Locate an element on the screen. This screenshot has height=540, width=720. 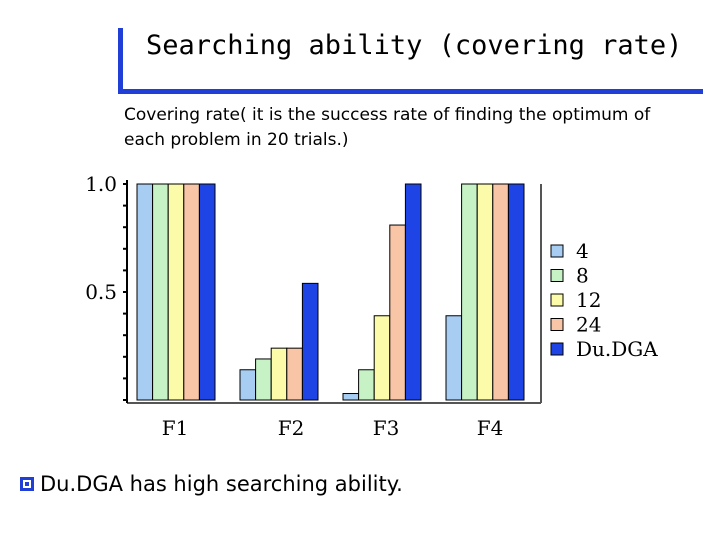
legend-label: 24 is located at coordinates (588, 325).